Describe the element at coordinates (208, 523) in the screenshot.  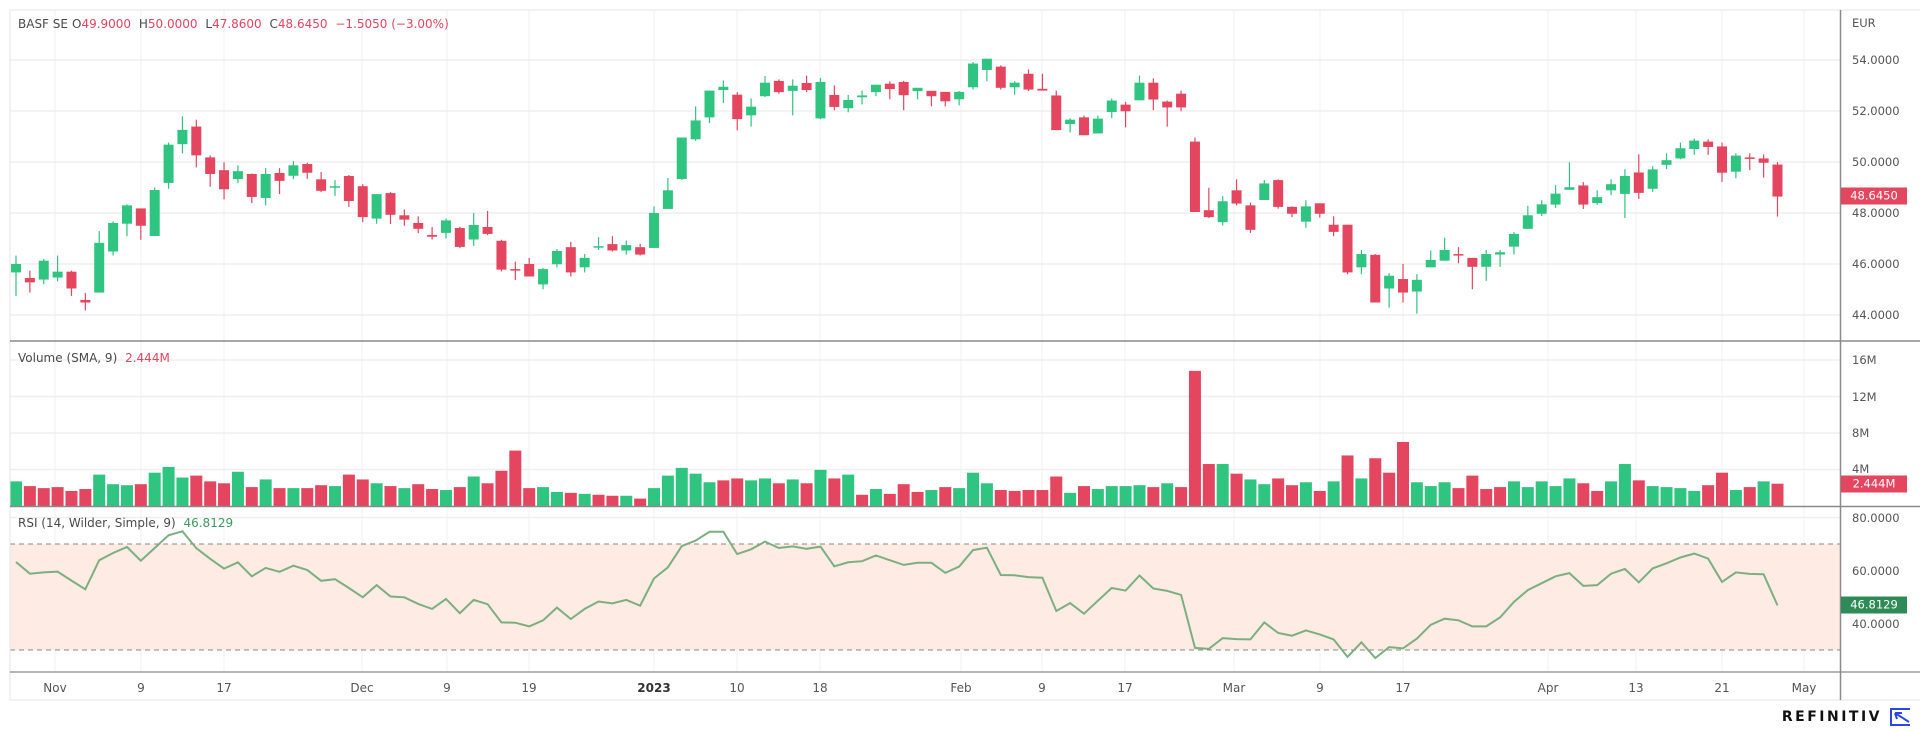
I see `rsi-value: 46.8129` at that location.